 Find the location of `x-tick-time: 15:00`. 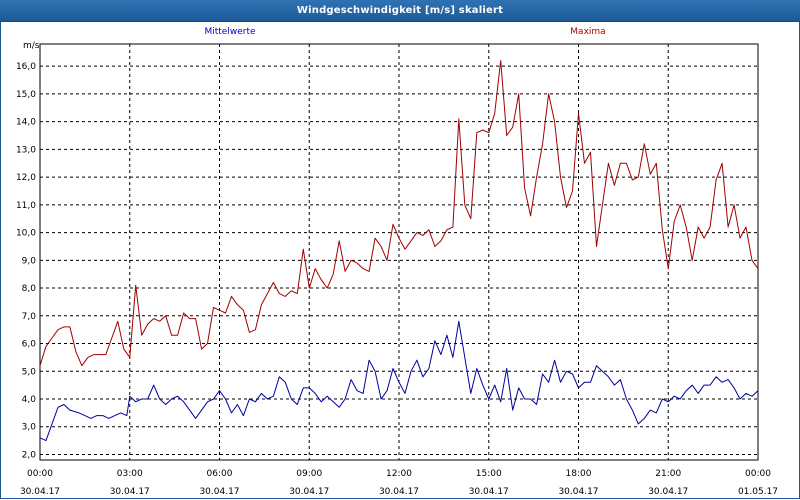

x-tick-time: 15:00 is located at coordinates (489, 474).